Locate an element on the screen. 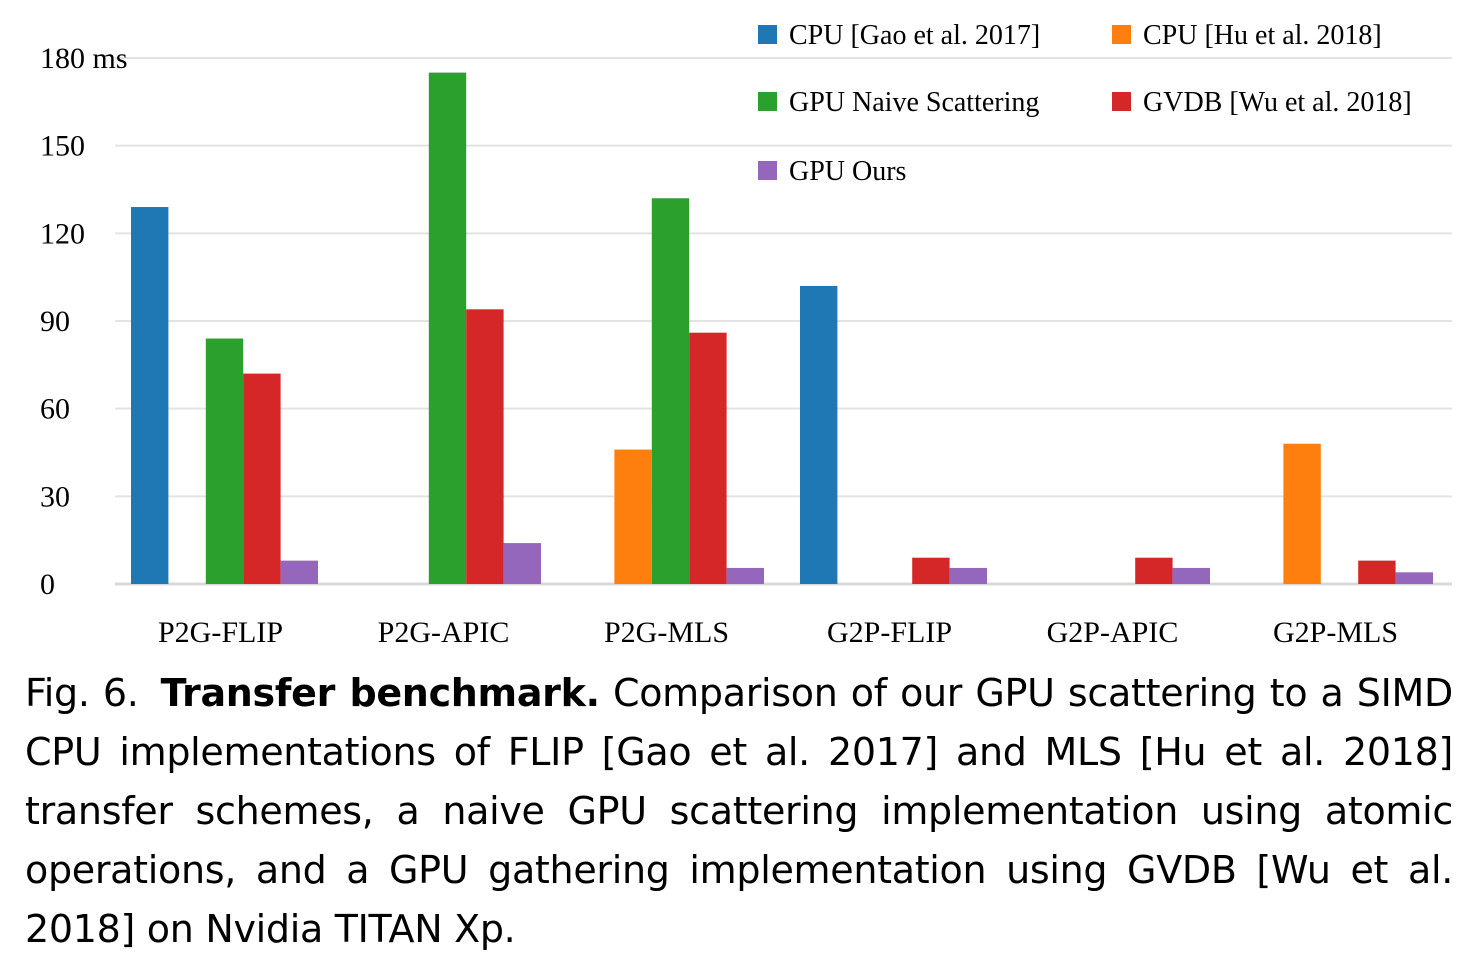  x-tick-label: G2P-FLIP is located at coordinates (889, 632).